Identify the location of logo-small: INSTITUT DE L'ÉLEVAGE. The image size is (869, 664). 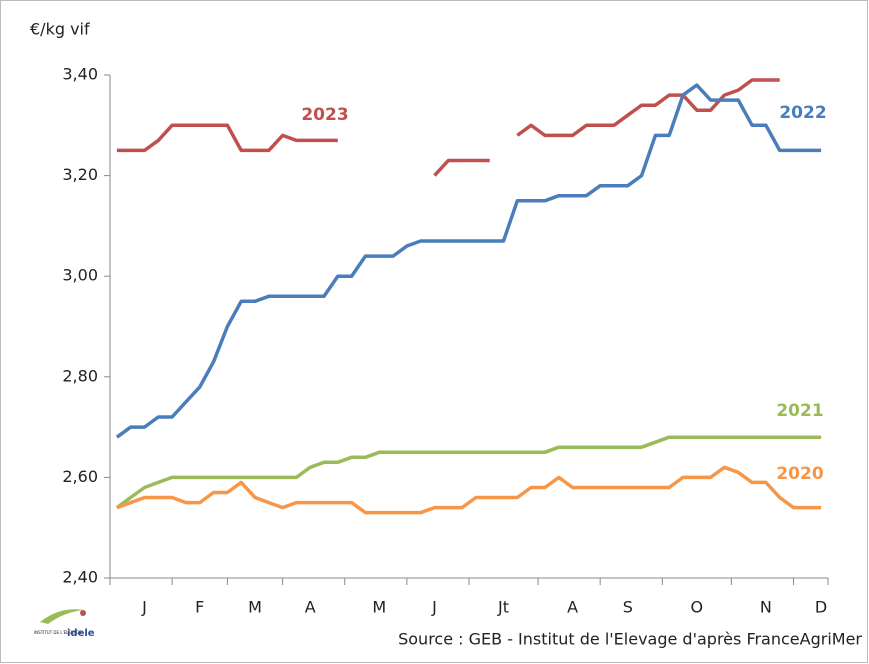
(58, 632).